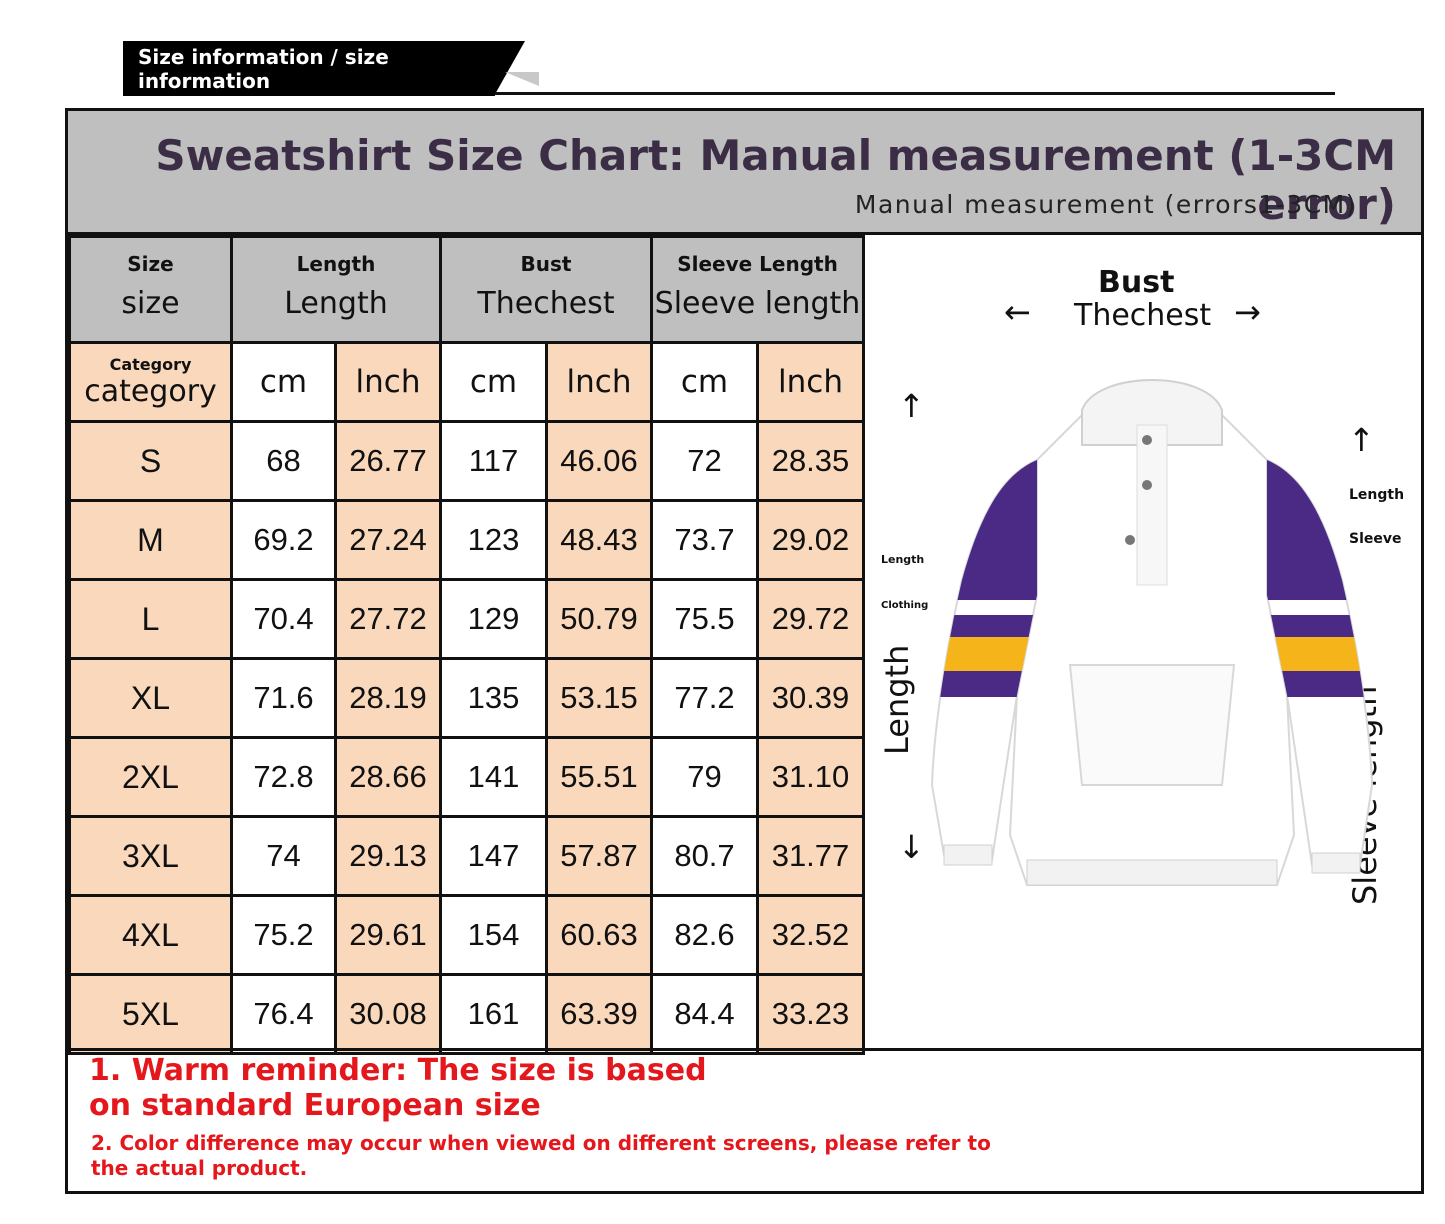 This screenshot has height=1224, width=1445. What do you see at coordinates (810, 856) in the screenshot?
I see `sleeve-inch-cell: 31.77` at bounding box center [810, 856].